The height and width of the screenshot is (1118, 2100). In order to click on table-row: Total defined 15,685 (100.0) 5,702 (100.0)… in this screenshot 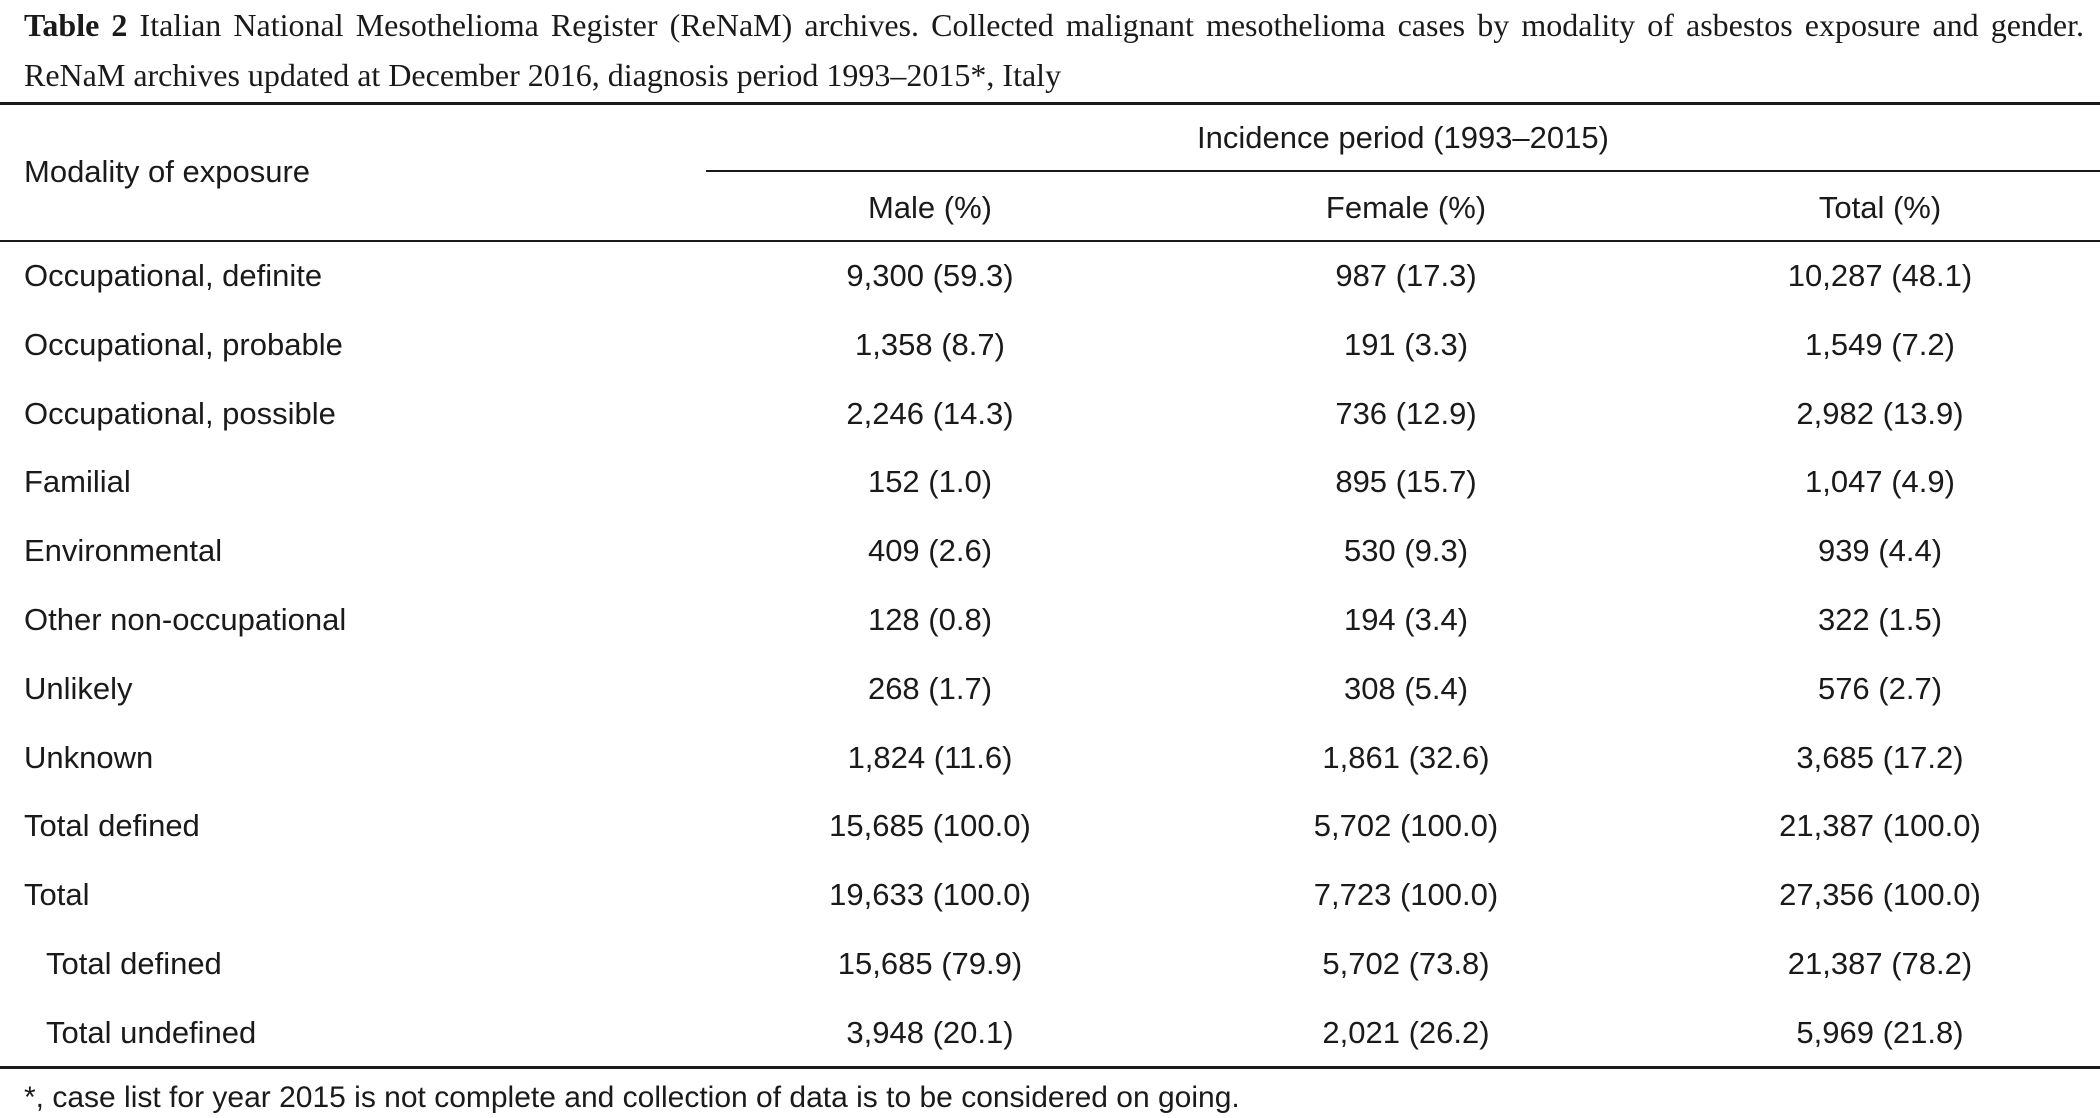, I will do `click(1050, 840)`.